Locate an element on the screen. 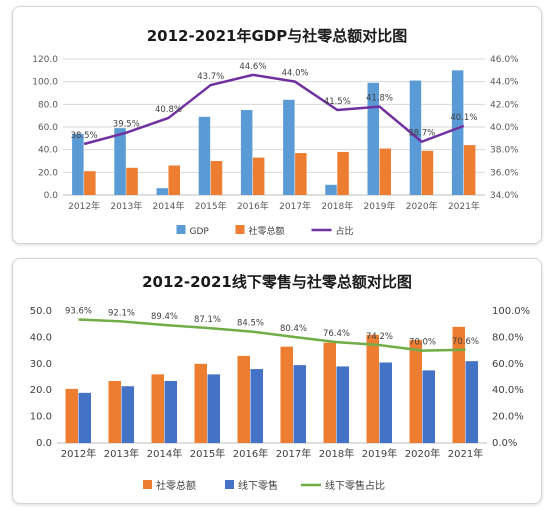 The width and height of the screenshot is (556, 514). y-tick-label: 80.0 is located at coordinates (48, 105).